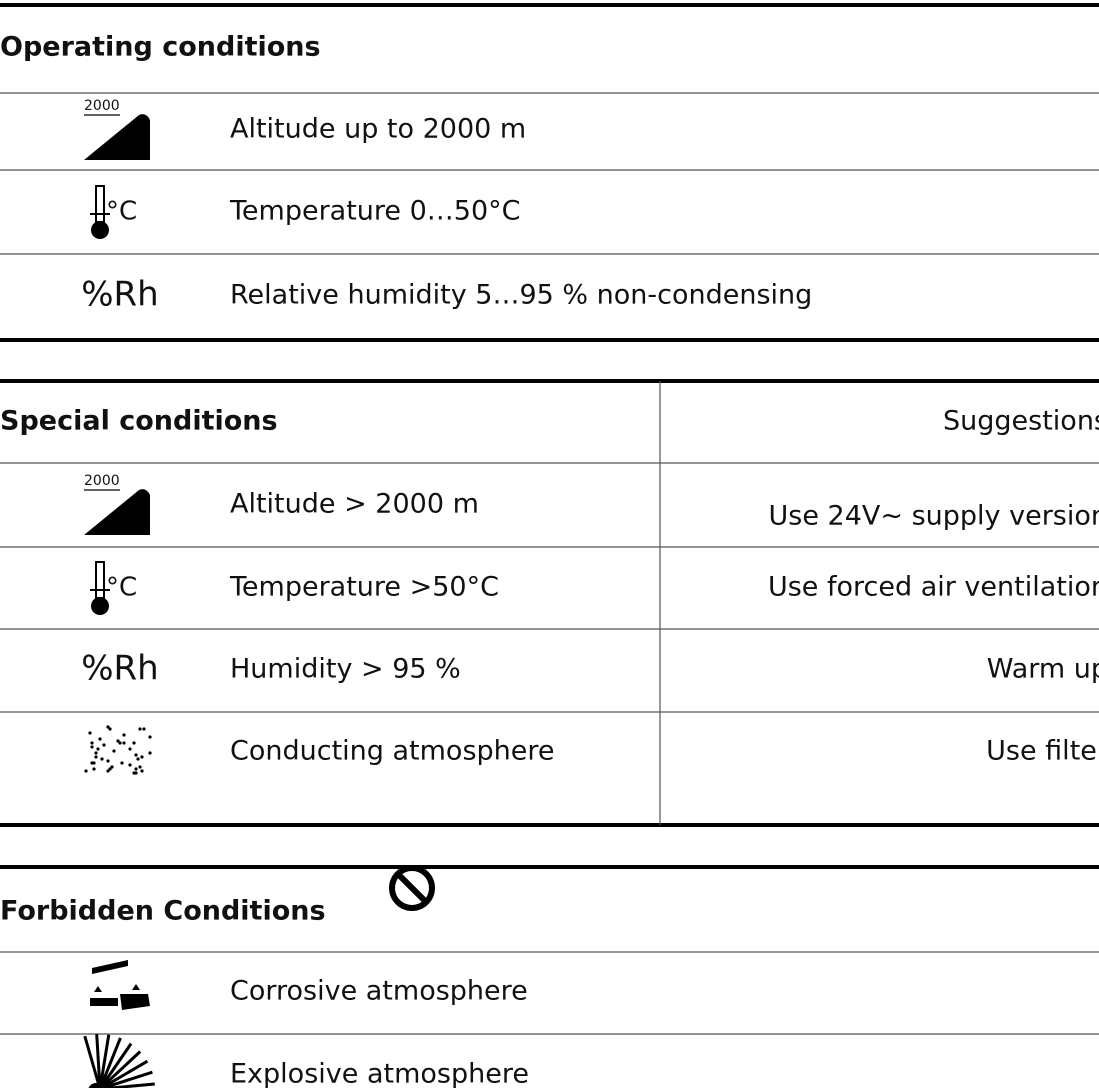 This screenshot has width=1099, height=1088. I want to click on suggestion: Use 24V∼ supply version, so click(934, 516).